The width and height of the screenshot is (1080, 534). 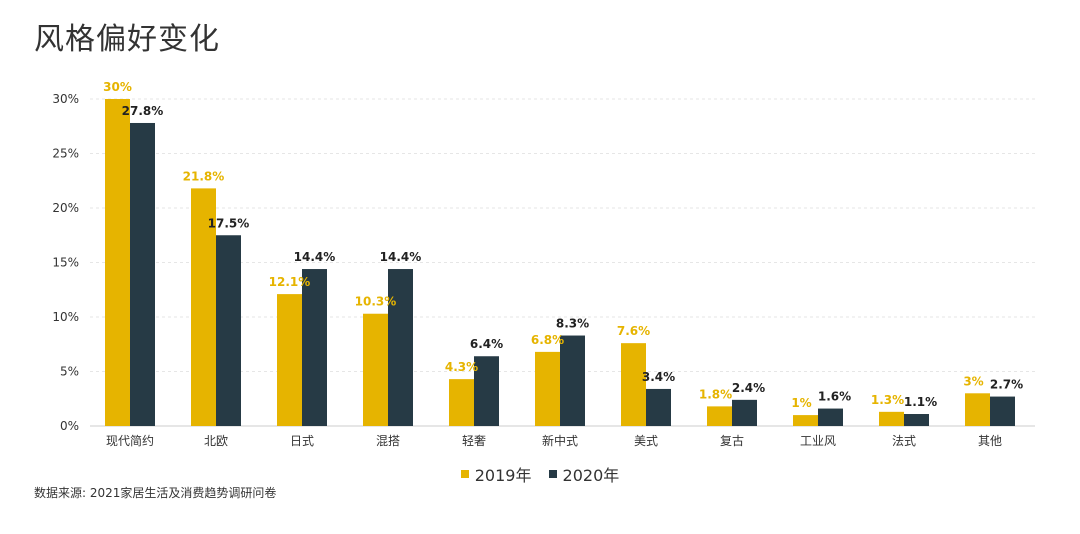 What do you see at coordinates (715, 394) in the screenshot?
I see `data-label-2019: 1.8%` at bounding box center [715, 394].